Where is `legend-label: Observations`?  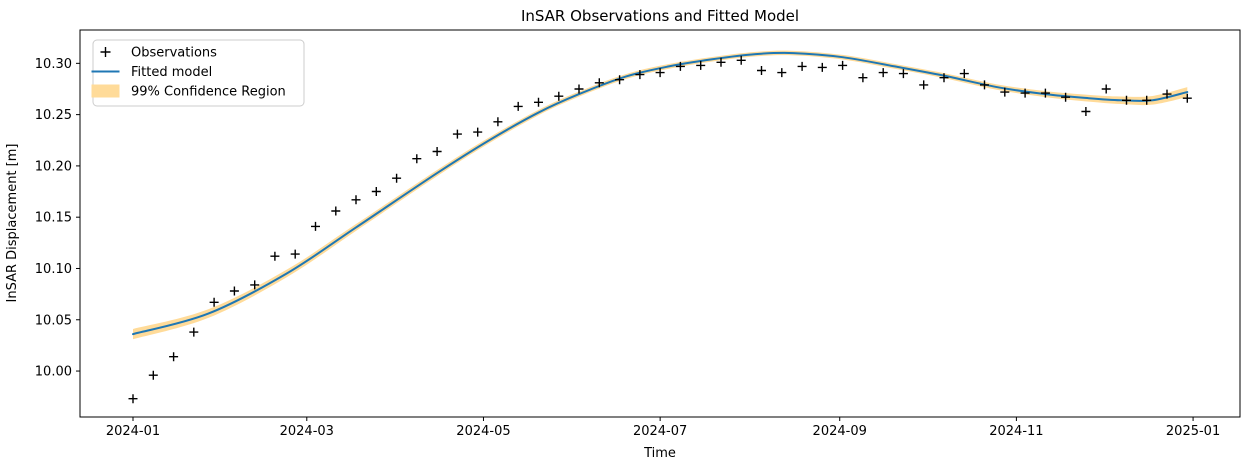
legend-label: Observations is located at coordinates (174, 53).